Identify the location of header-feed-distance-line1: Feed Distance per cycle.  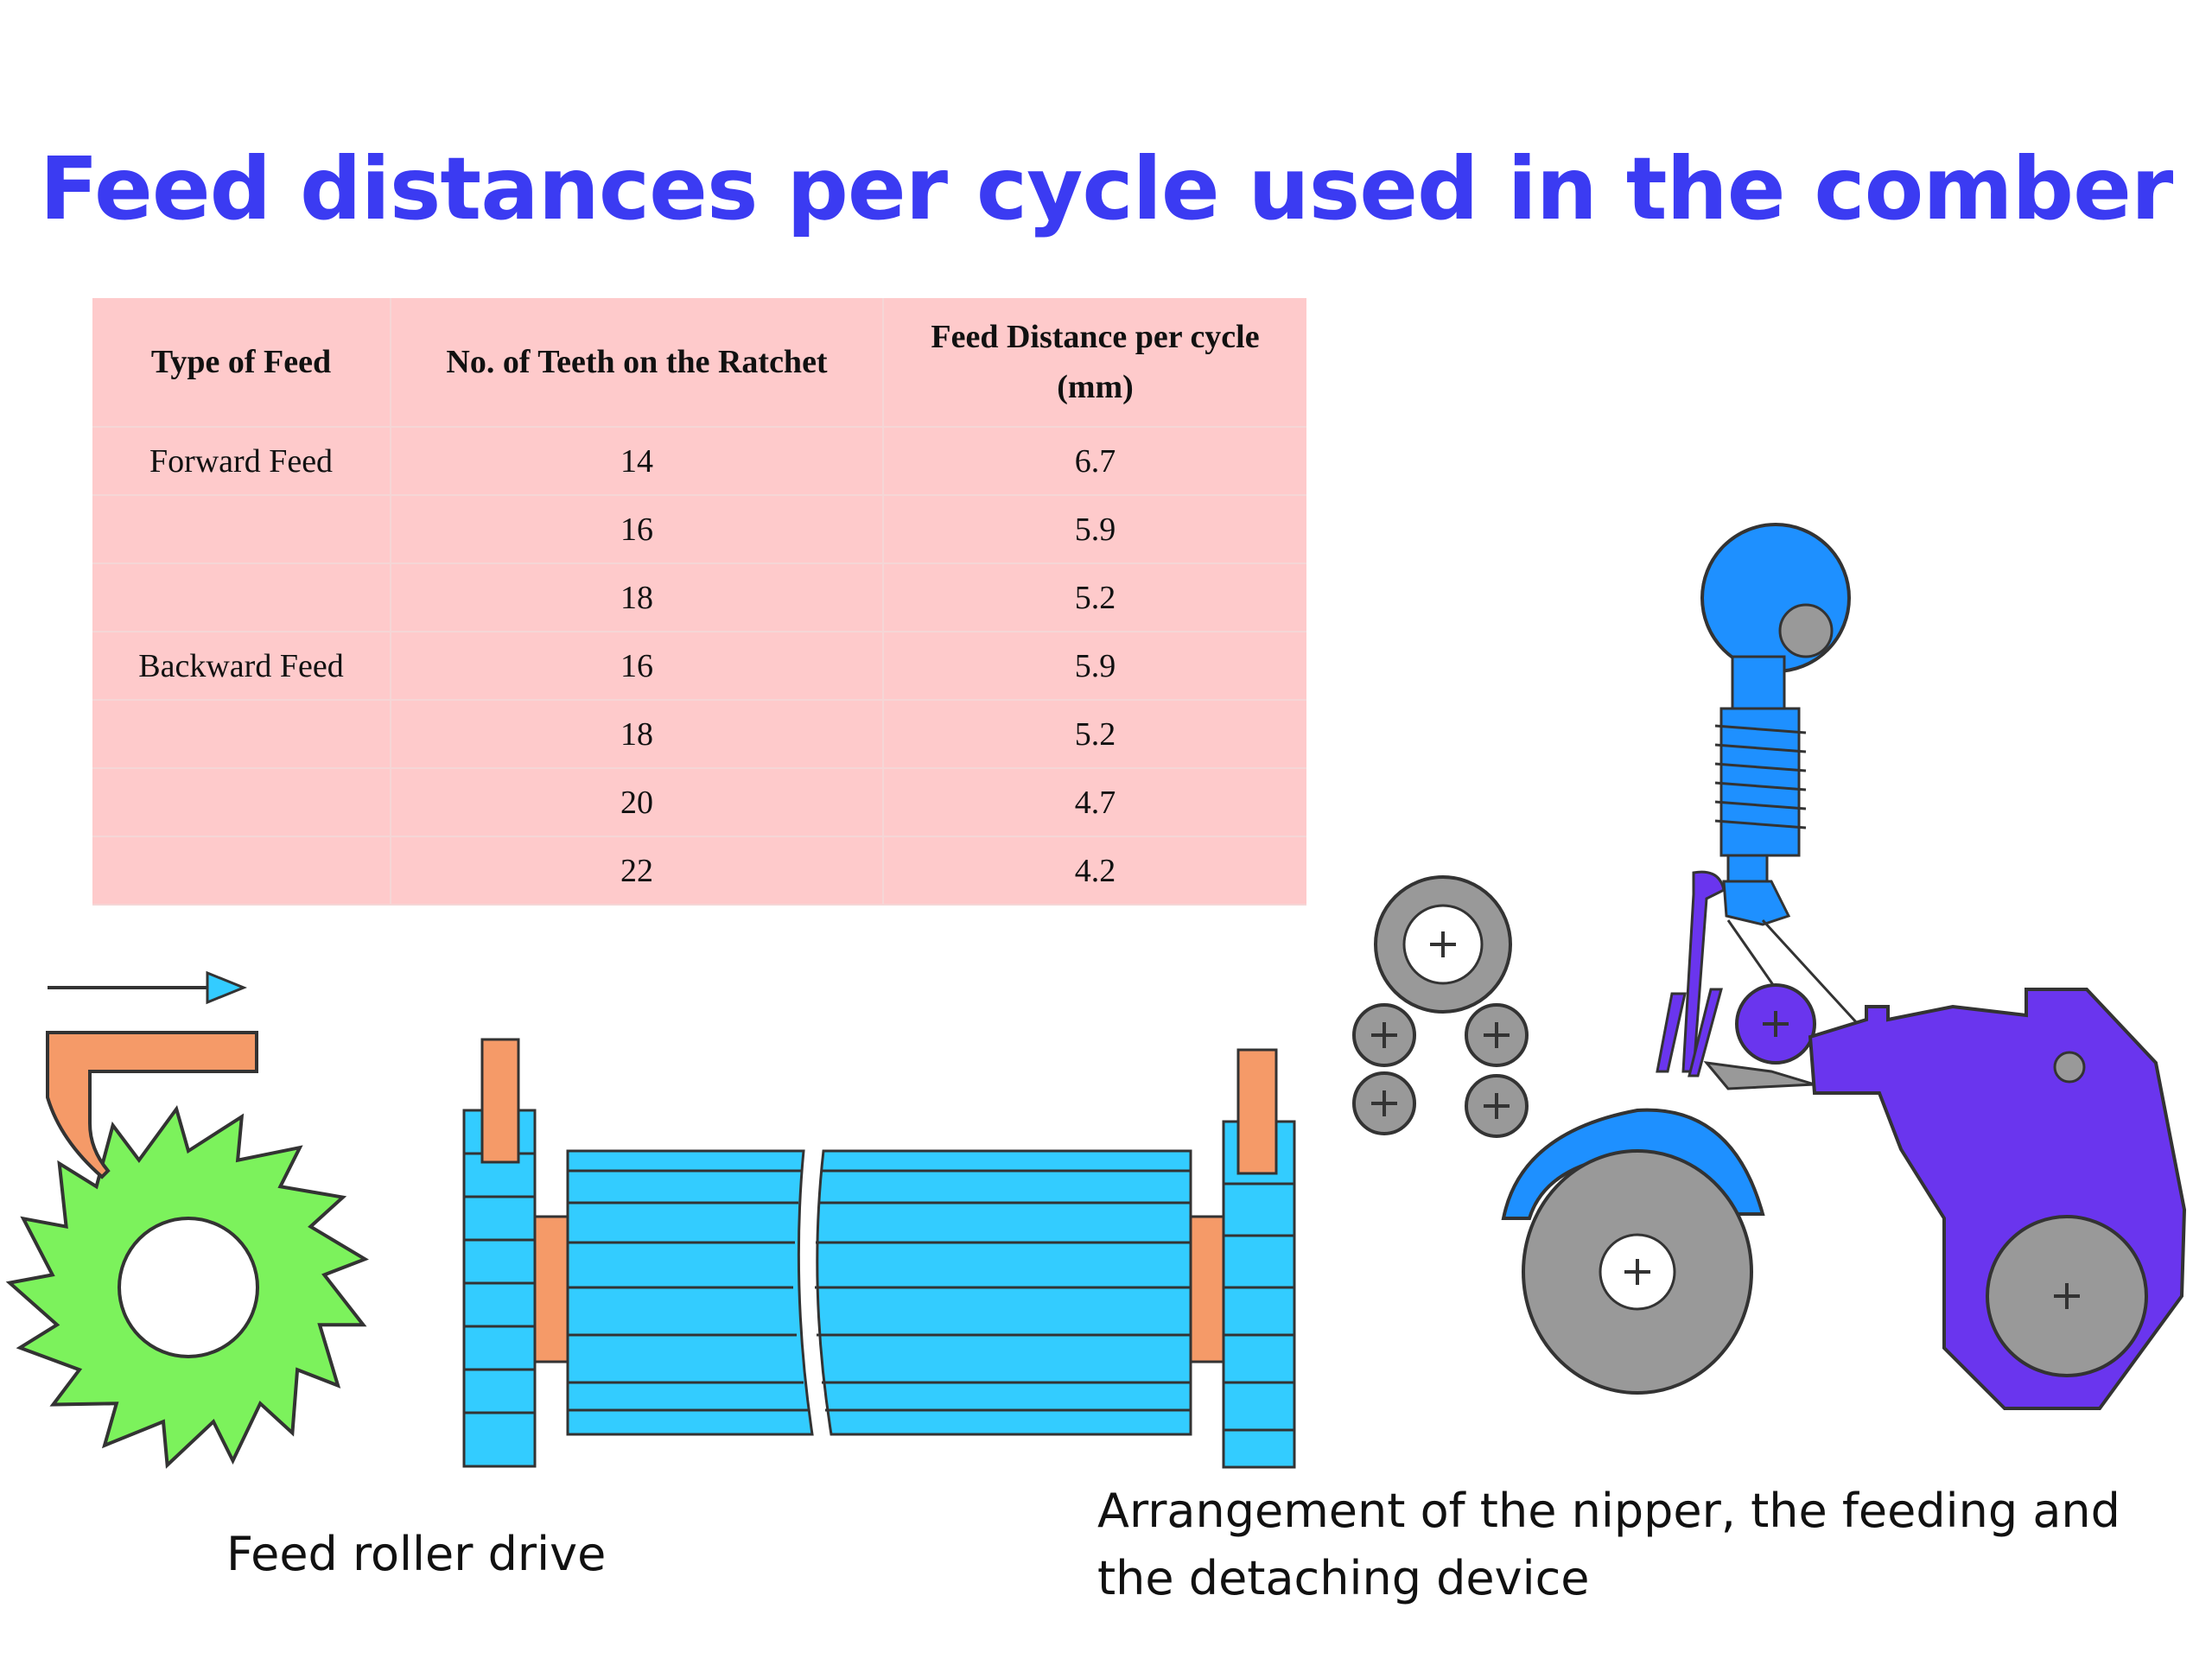
(1095, 337).